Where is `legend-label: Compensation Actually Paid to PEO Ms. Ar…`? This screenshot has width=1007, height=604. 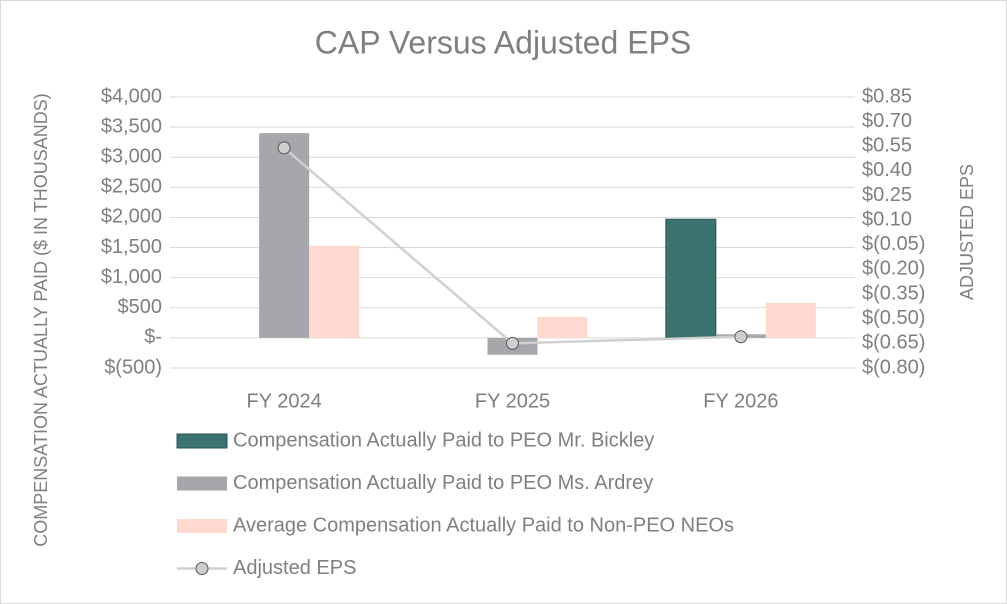
legend-label: Compensation Actually Paid to PEO Ms. Ar… is located at coordinates (443, 483).